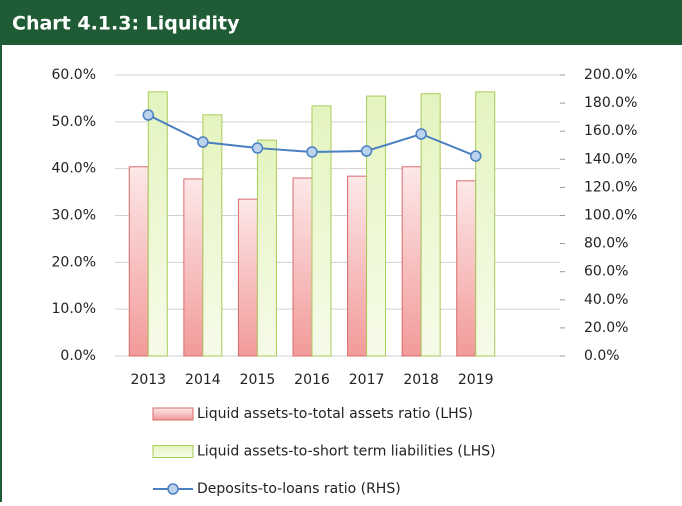 The height and width of the screenshot is (506, 682). I want to click on y2-tick-label: 140.0%, so click(610, 159).